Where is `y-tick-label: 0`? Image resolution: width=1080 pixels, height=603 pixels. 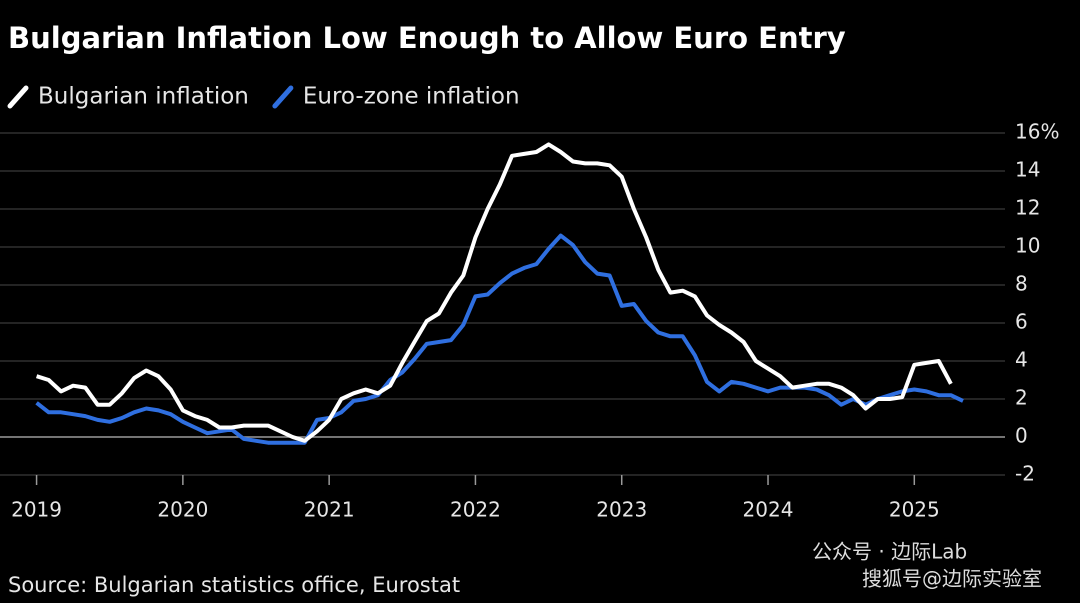
y-tick-label: 0 is located at coordinates (1021, 436).